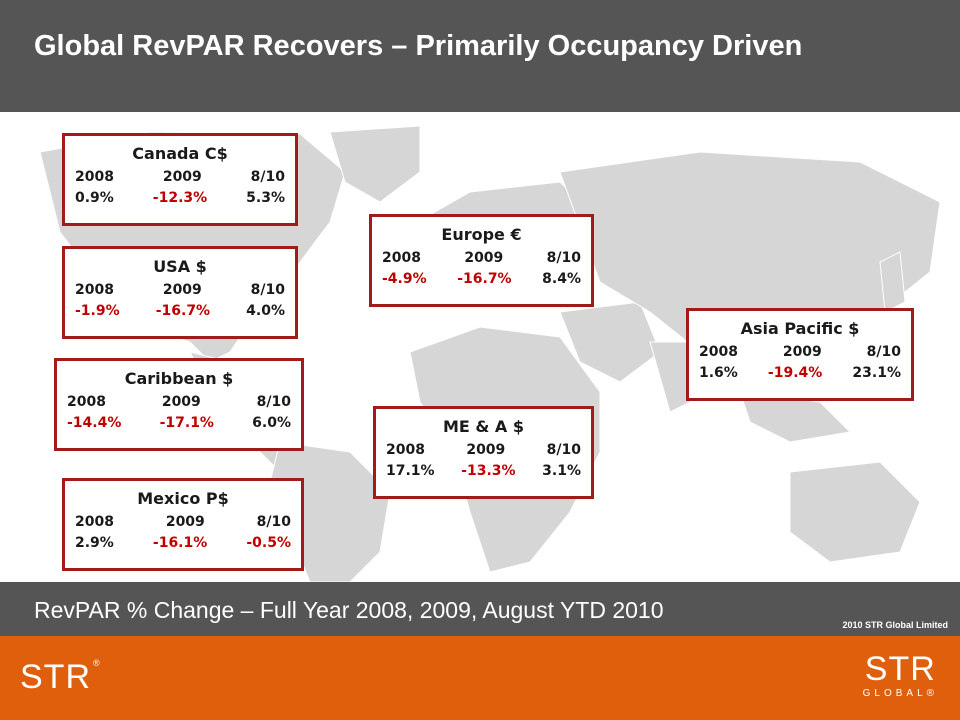 The image size is (960, 720). I want to click on values-row: 0.9% -12.3% 5.3%, so click(180, 198).